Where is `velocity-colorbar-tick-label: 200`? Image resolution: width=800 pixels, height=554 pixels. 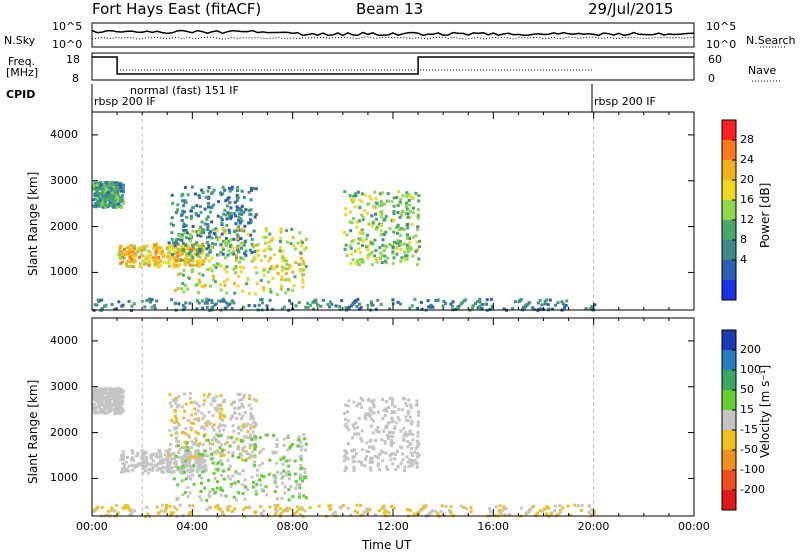 velocity-colorbar-tick-label: 200 is located at coordinates (750, 349).